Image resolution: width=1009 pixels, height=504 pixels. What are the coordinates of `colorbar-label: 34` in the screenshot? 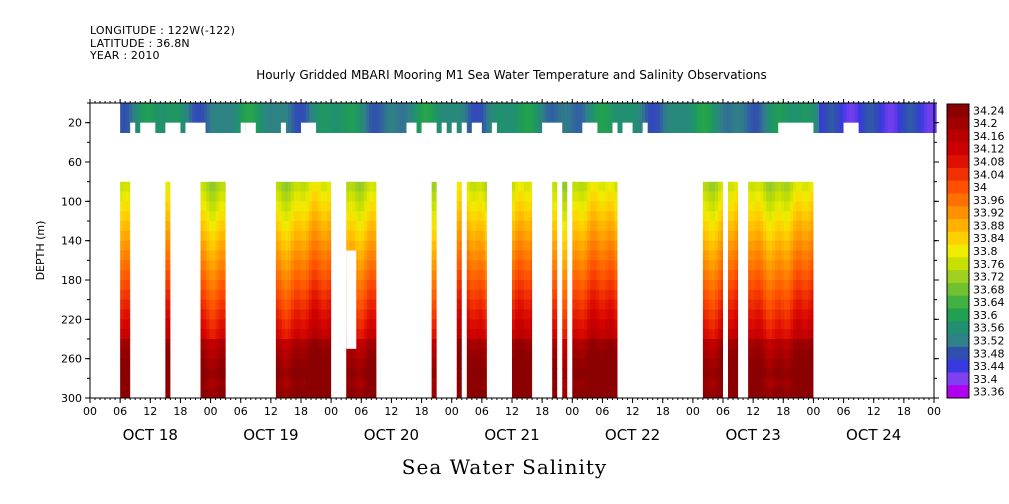 It's located at (980, 187).